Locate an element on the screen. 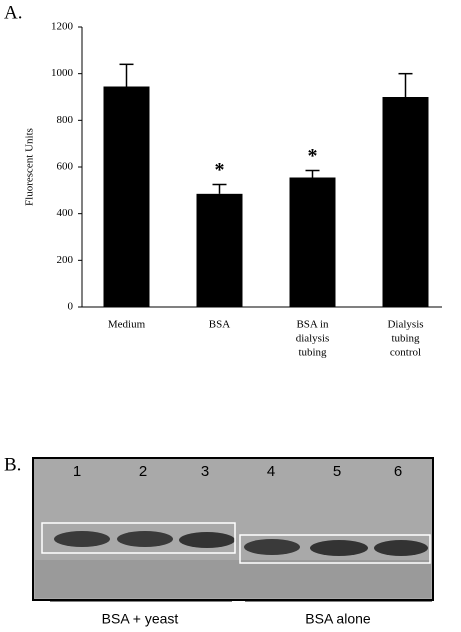  lane-number: 5 is located at coordinates (337, 471).